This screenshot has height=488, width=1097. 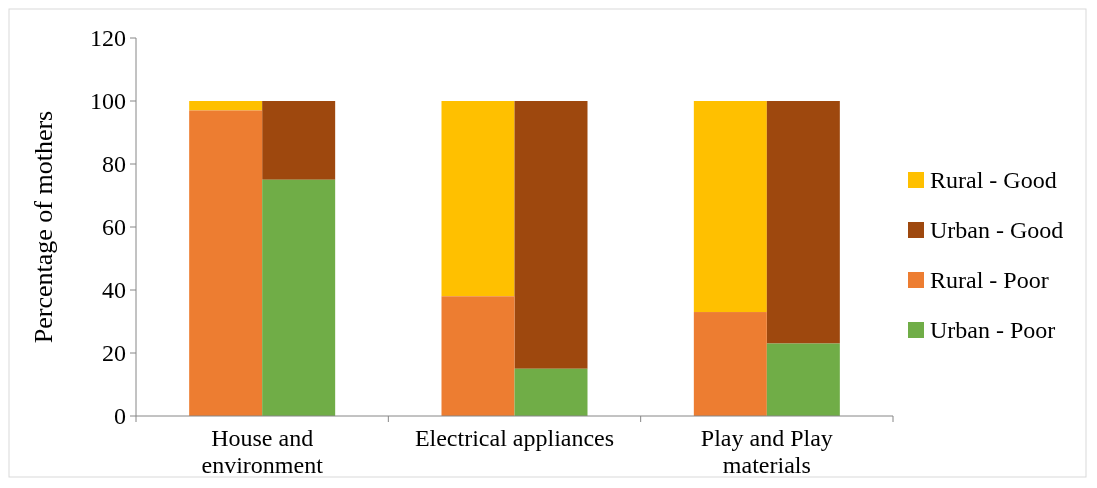 I want to click on y-tick-label: 100, so click(x=108, y=101).